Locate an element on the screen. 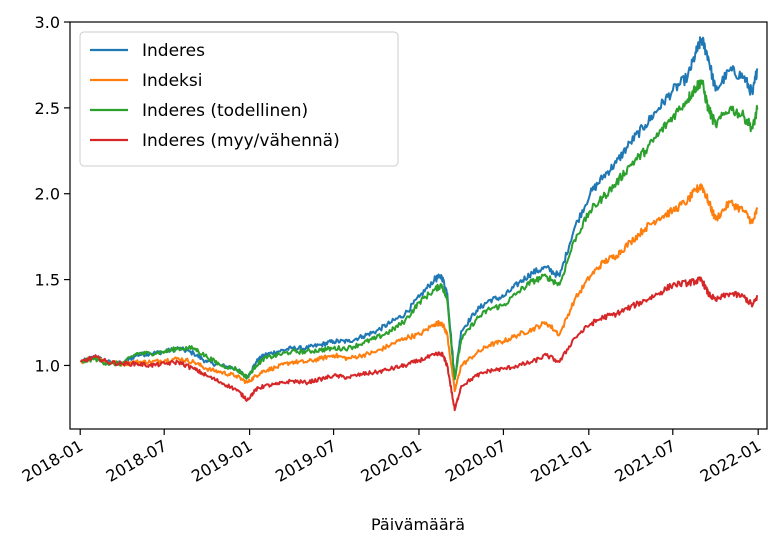  y-axis: 1.0 1.5 2.0 2.5 3.0 is located at coordinates (52, 194).